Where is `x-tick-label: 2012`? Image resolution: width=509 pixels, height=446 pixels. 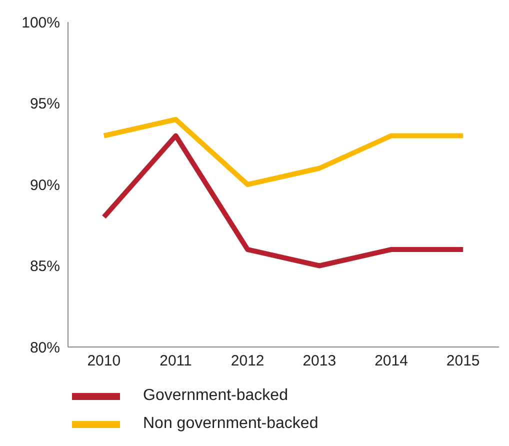
x-tick-label: 2012 is located at coordinates (247, 361).